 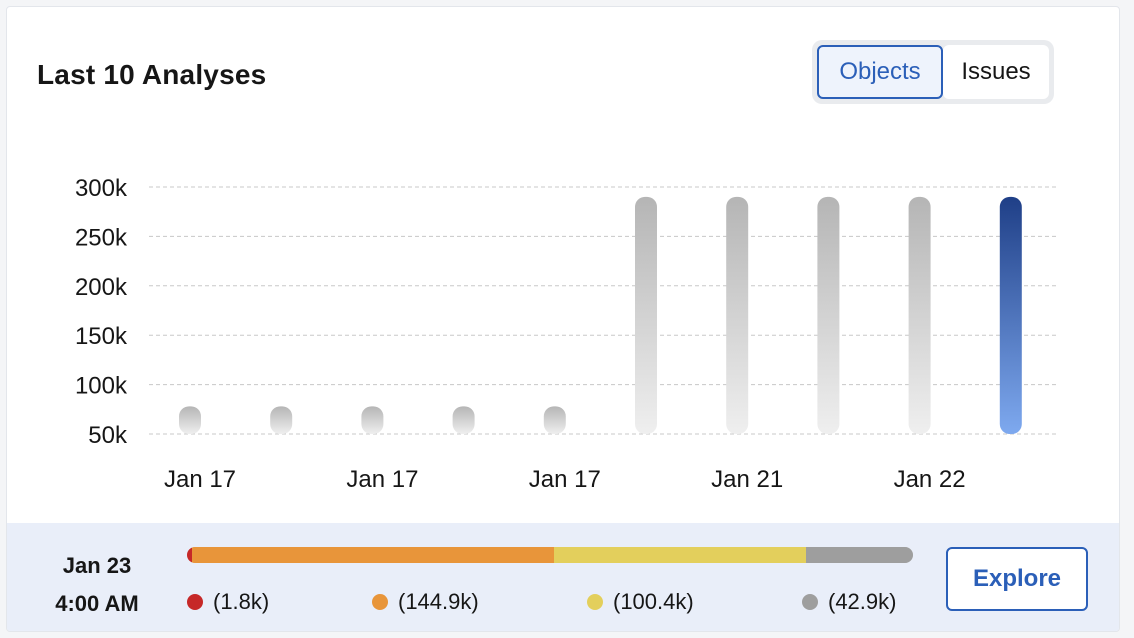 I want to click on legend-item: (1.8k), so click(x=228, y=602).